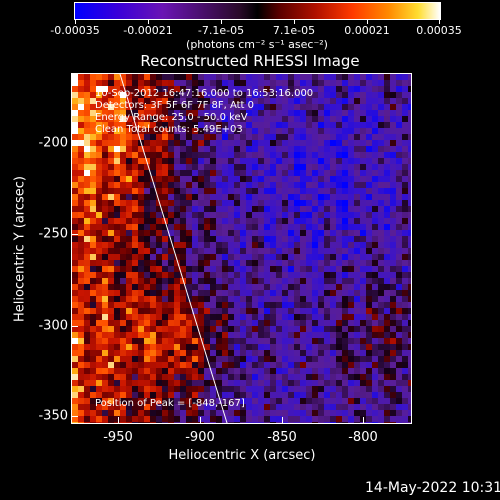 This screenshot has width=500, height=500. I want to click on x-tick-mark, so click(282, 420).